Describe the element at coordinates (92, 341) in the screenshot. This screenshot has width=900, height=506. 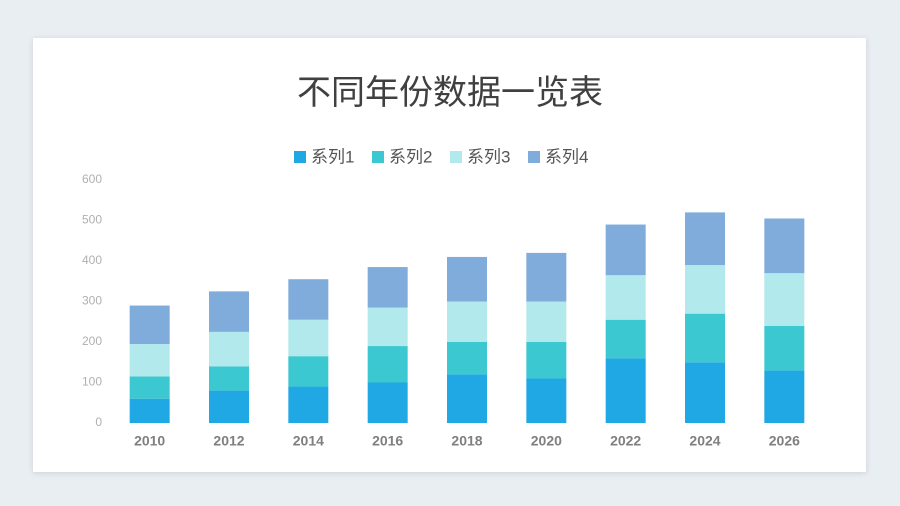
I see `y-tick-label: 200` at that location.